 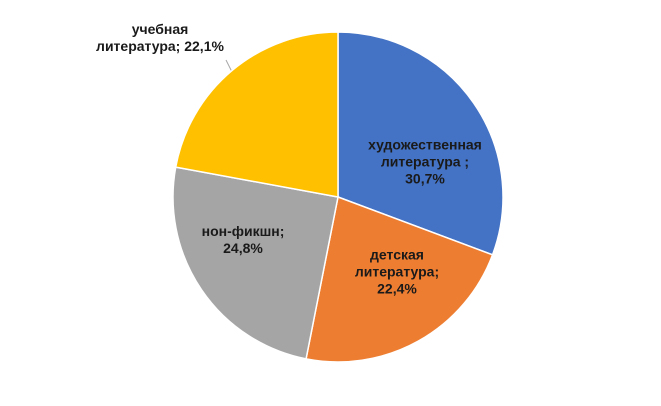 I want to click on value-label: 24,8%, so click(x=243, y=248).